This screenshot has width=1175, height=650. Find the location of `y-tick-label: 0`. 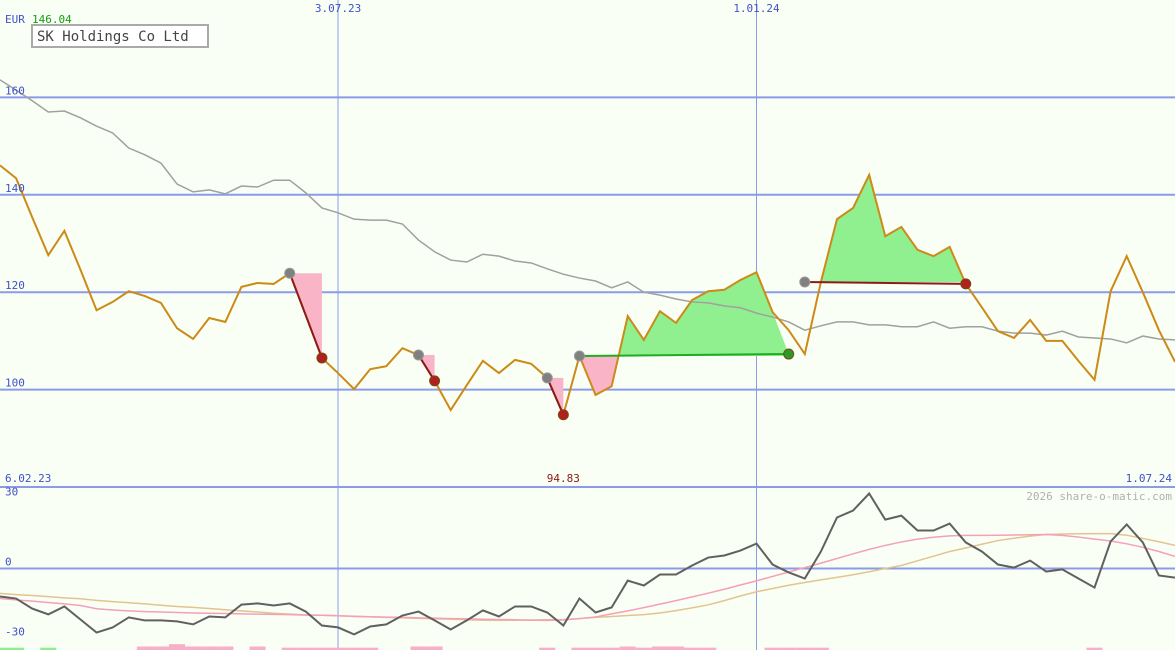

y-tick-label: 0 is located at coordinates (8, 562).